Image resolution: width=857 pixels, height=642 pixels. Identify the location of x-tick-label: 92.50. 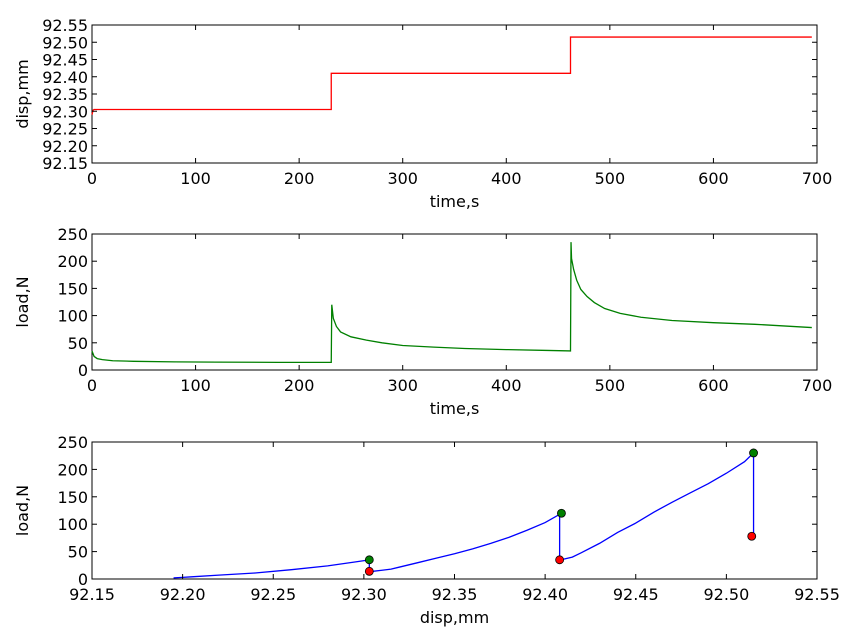
(726, 594).